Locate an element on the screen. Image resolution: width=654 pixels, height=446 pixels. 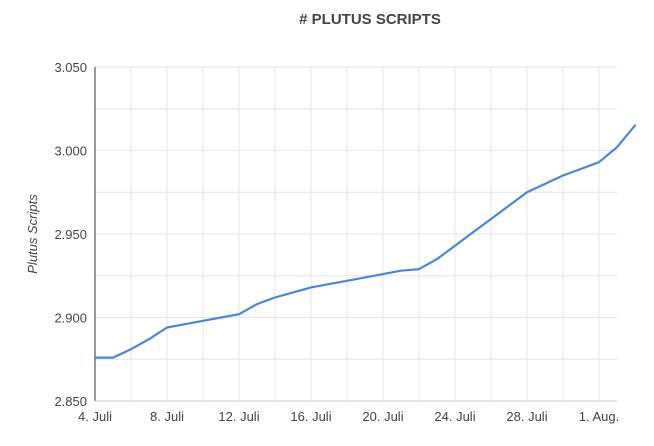
y-tick-label: 2.950 is located at coordinates (70, 234).